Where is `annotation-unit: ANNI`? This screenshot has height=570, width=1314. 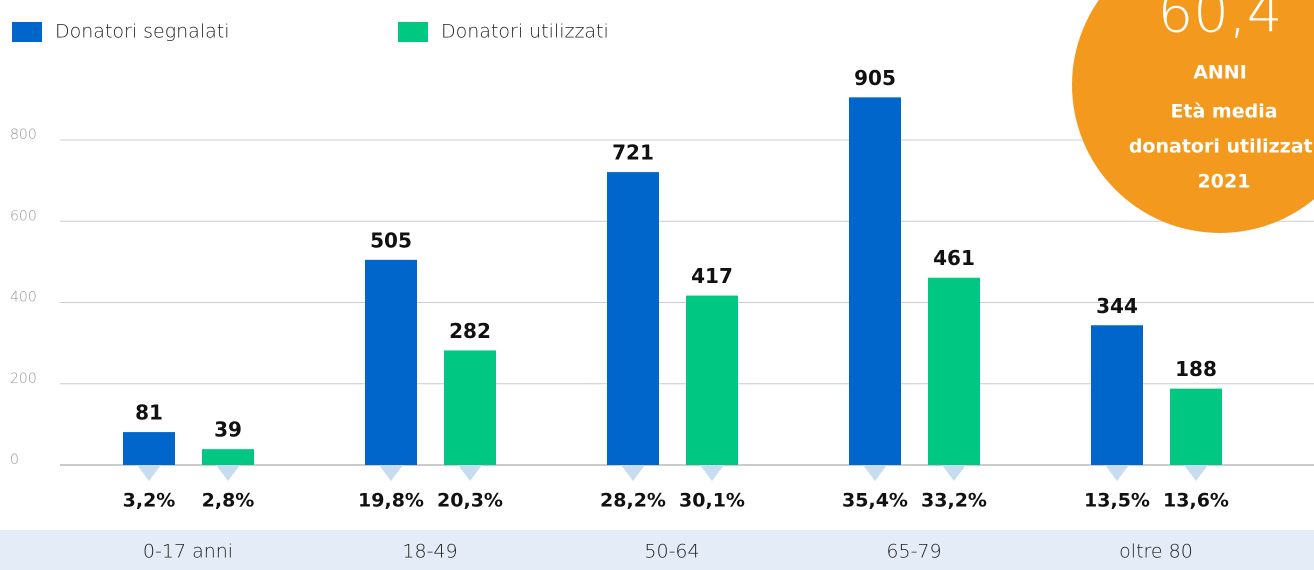 annotation-unit: ANNI is located at coordinates (1220, 73).